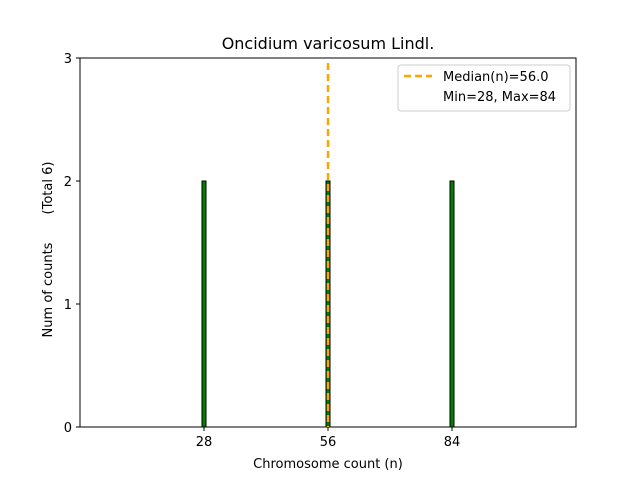 This screenshot has height=480, width=640. What do you see at coordinates (68, 182) in the screenshot?
I see `y-tick-label: 2` at bounding box center [68, 182].